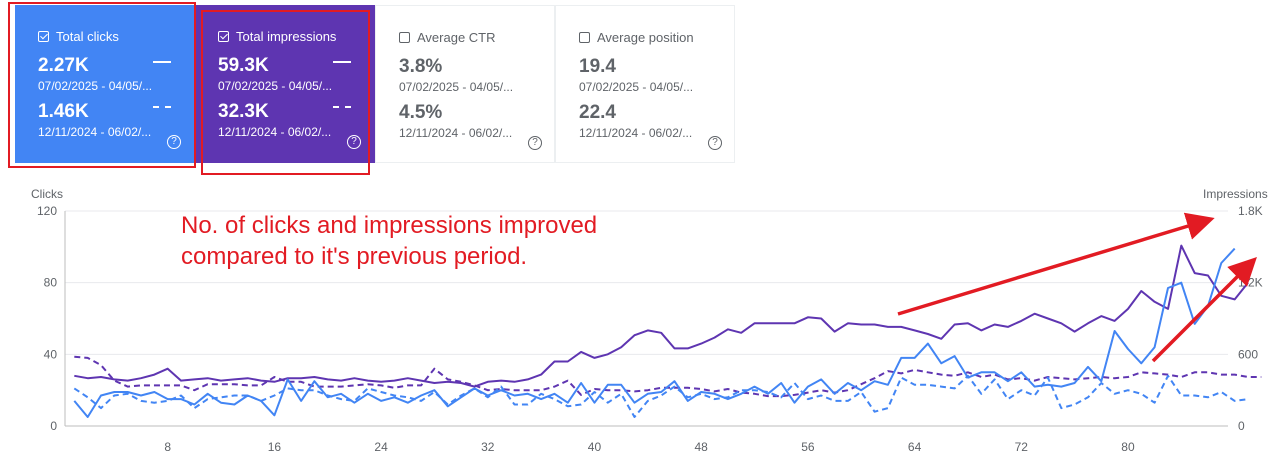  Describe the element at coordinates (63, 111) in the screenshot. I see `metric-previous-value: 1.46K` at that location.